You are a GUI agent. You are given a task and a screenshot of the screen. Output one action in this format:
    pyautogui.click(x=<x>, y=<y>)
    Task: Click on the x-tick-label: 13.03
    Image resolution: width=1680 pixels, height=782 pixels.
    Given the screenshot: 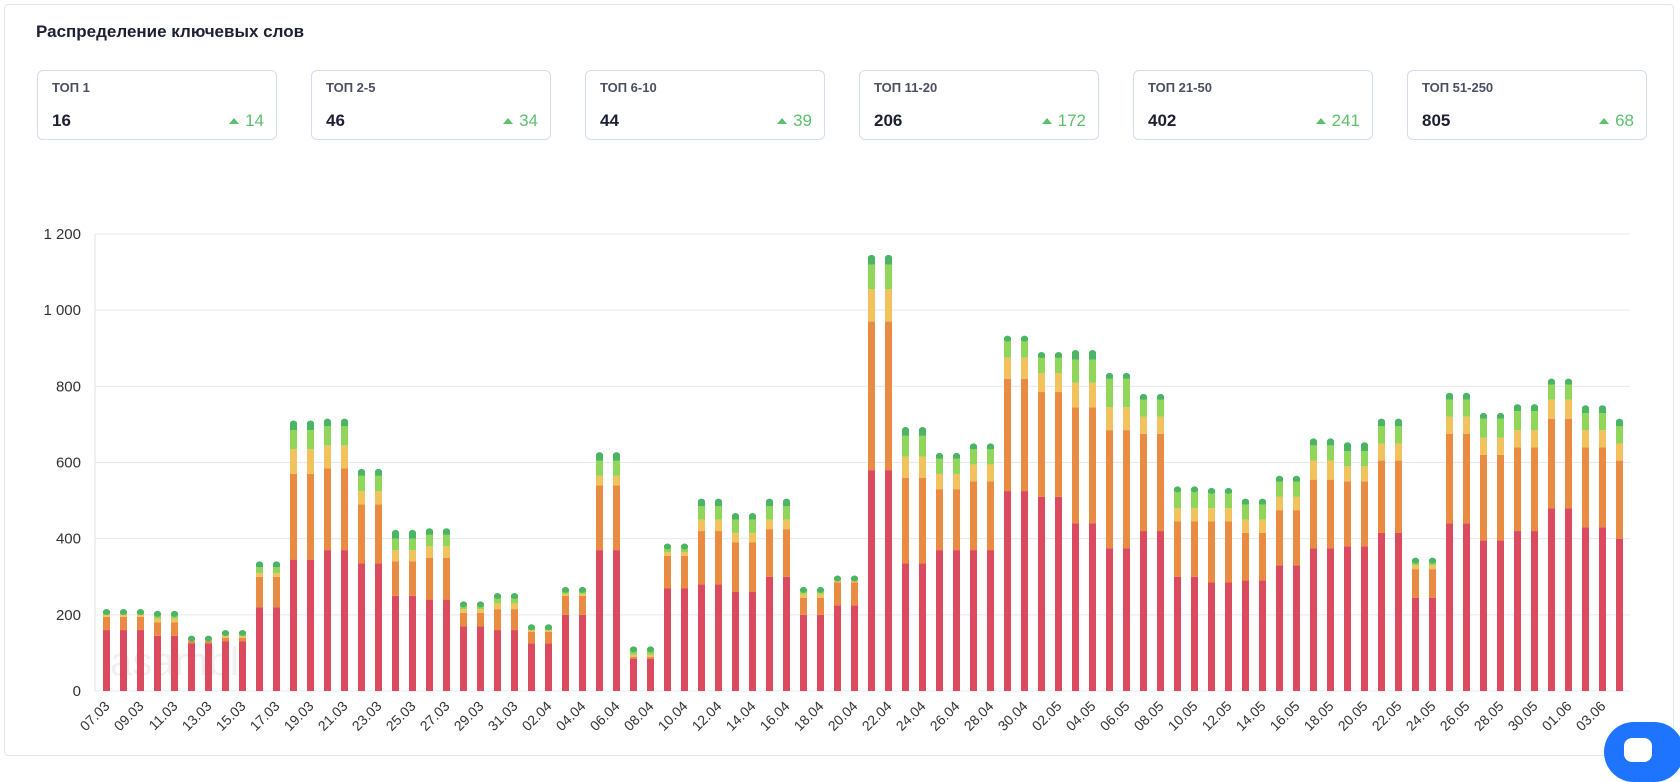 What is the action you would take?
    pyautogui.click(x=197, y=716)
    